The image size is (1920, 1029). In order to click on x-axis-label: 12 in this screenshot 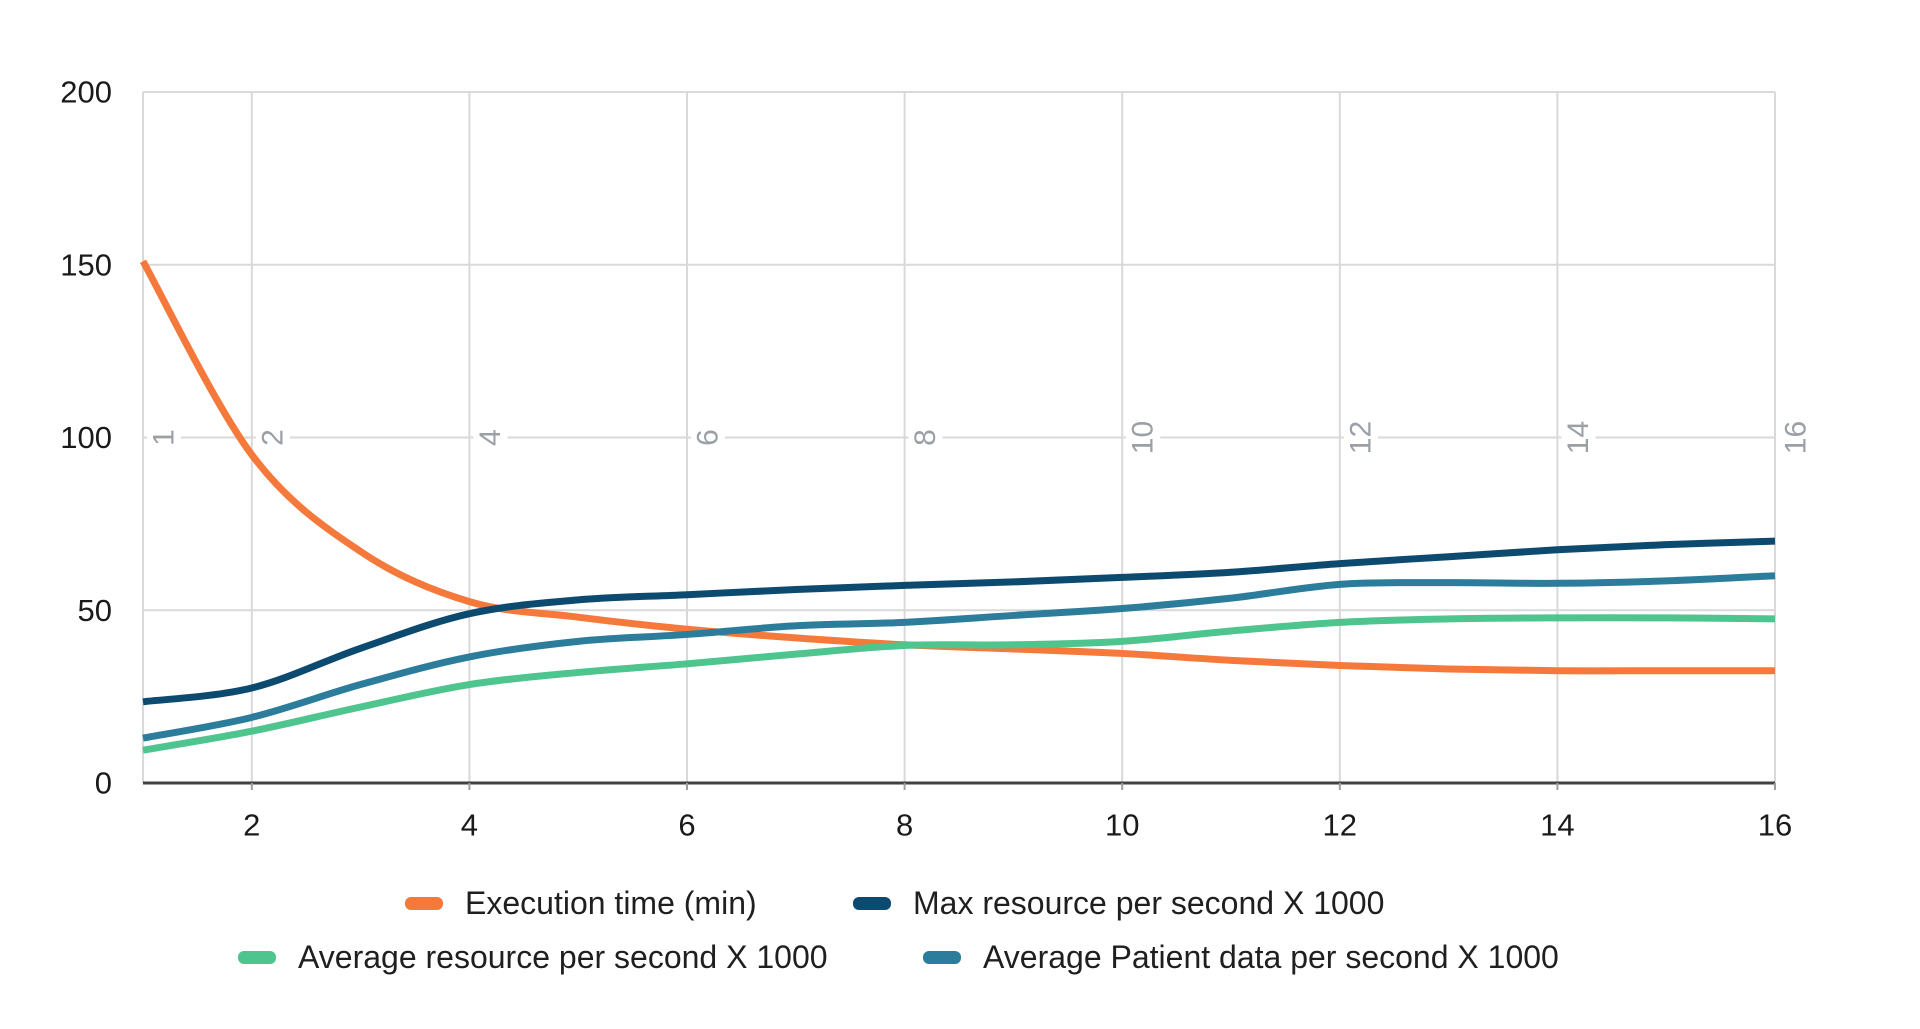, I will do `click(1340, 825)`.